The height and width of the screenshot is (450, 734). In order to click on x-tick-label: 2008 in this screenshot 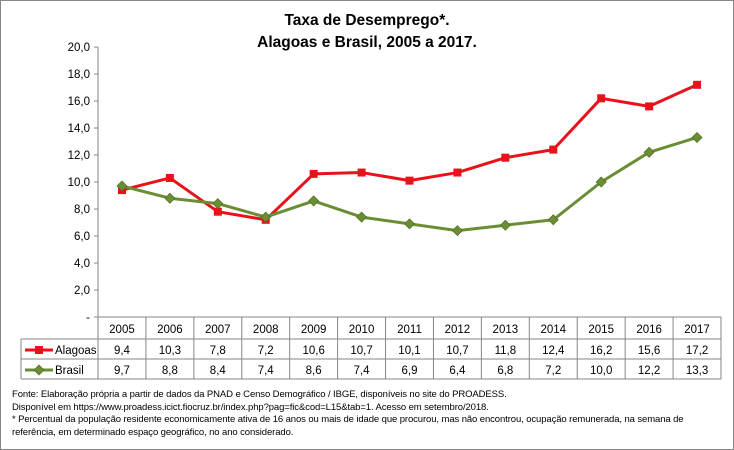, I will do `click(266, 330)`.